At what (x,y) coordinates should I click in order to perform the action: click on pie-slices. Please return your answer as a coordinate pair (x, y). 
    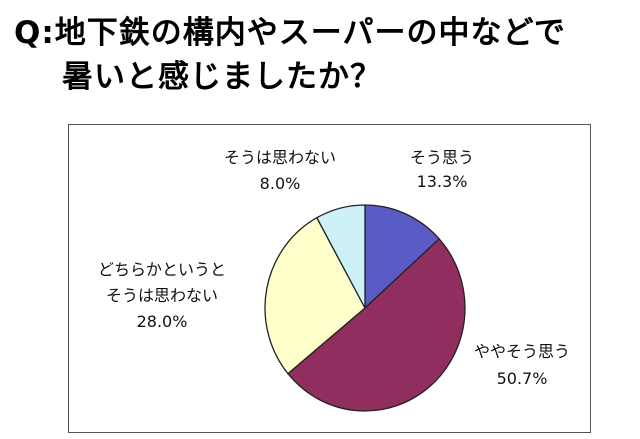
    Looking at the image, I should click on (365, 308).